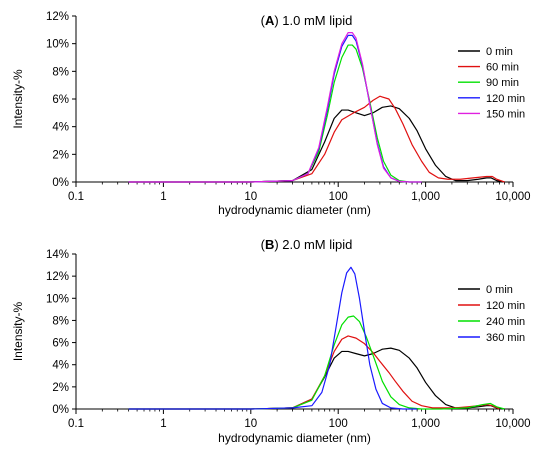 The height and width of the screenshot is (450, 550). What do you see at coordinates (76, 424) in the screenshot?
I see `panel-b-x-tick-label: 0.1` at bounding box center [76, 424].